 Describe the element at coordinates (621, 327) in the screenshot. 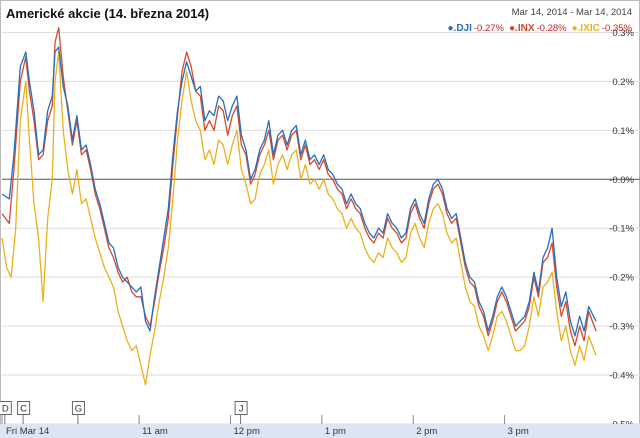

I see `y-tick-label: -0.3%` at that location.